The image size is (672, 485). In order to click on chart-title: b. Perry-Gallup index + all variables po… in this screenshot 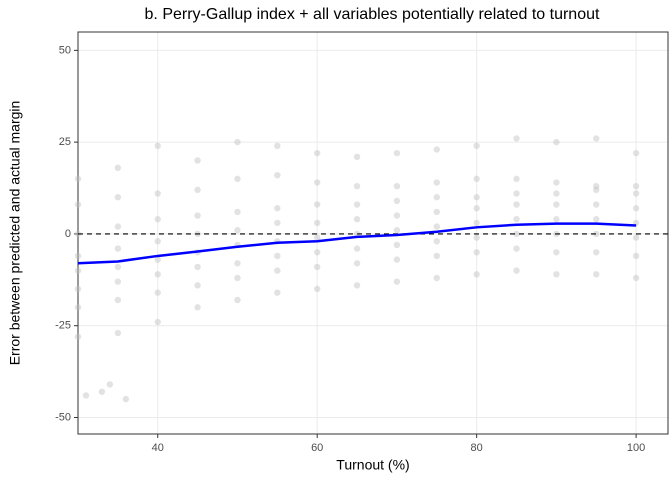, I will do `click(372, 14)`.